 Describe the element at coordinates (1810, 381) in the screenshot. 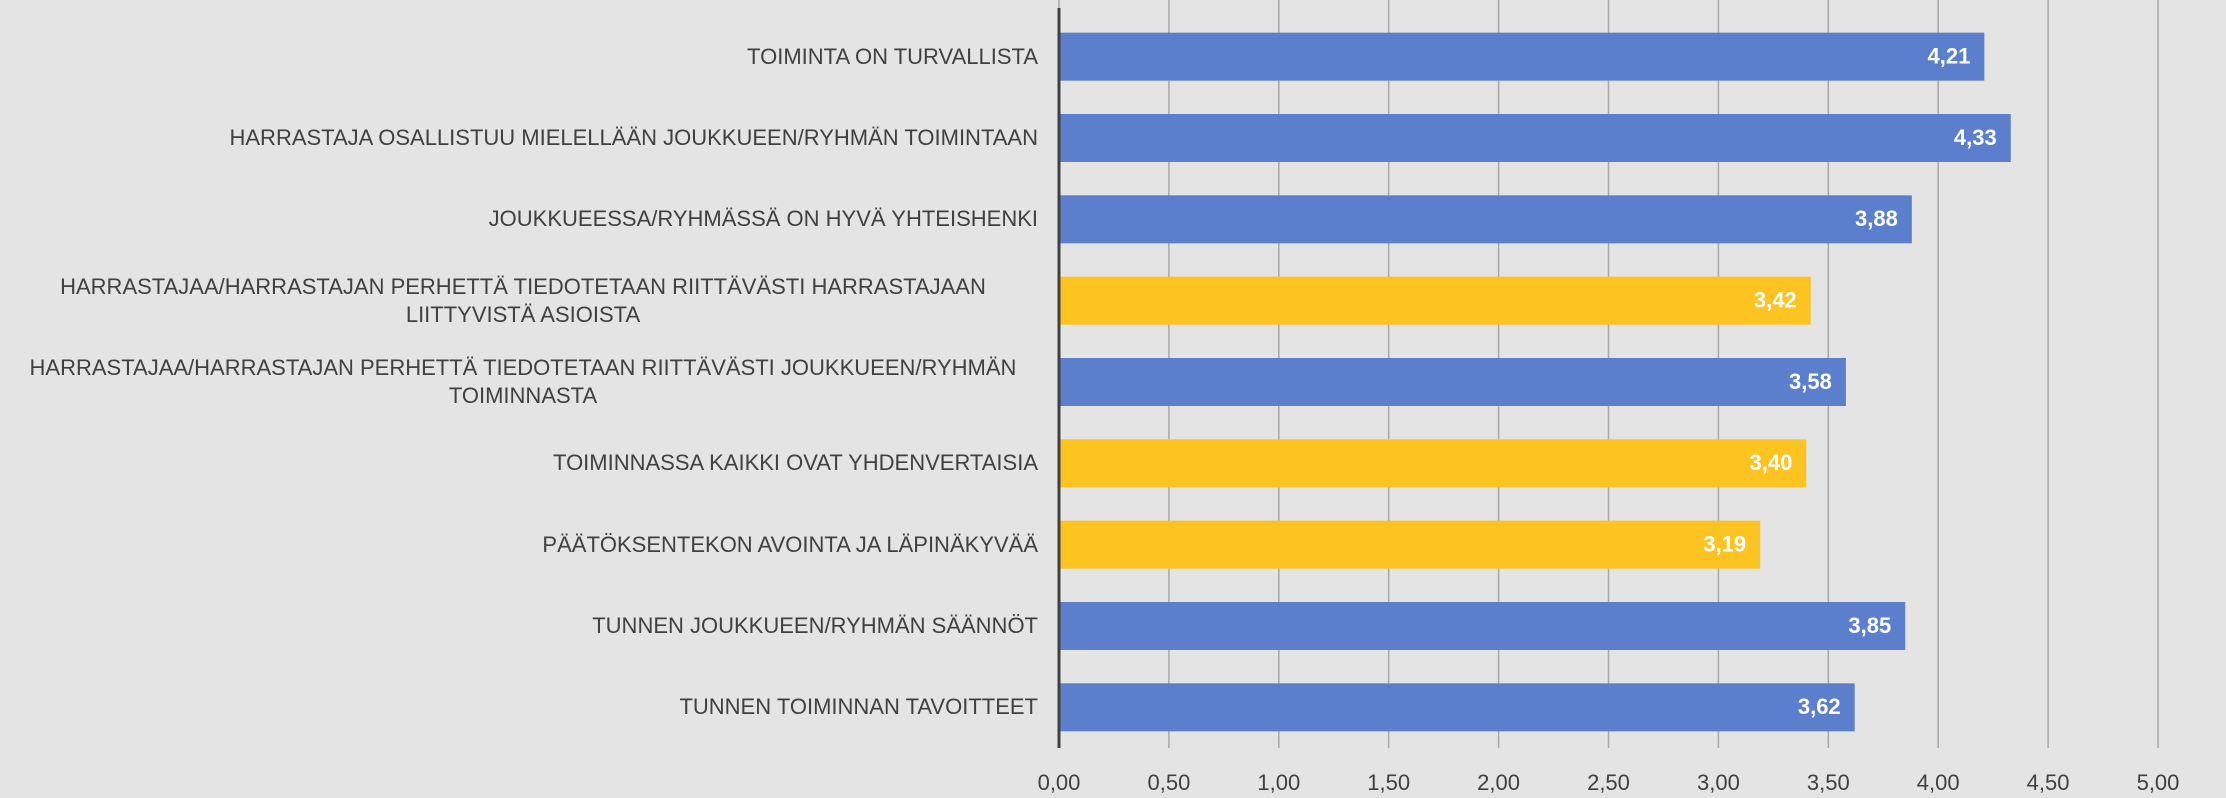

I see `value-label: 3,58` at that location.